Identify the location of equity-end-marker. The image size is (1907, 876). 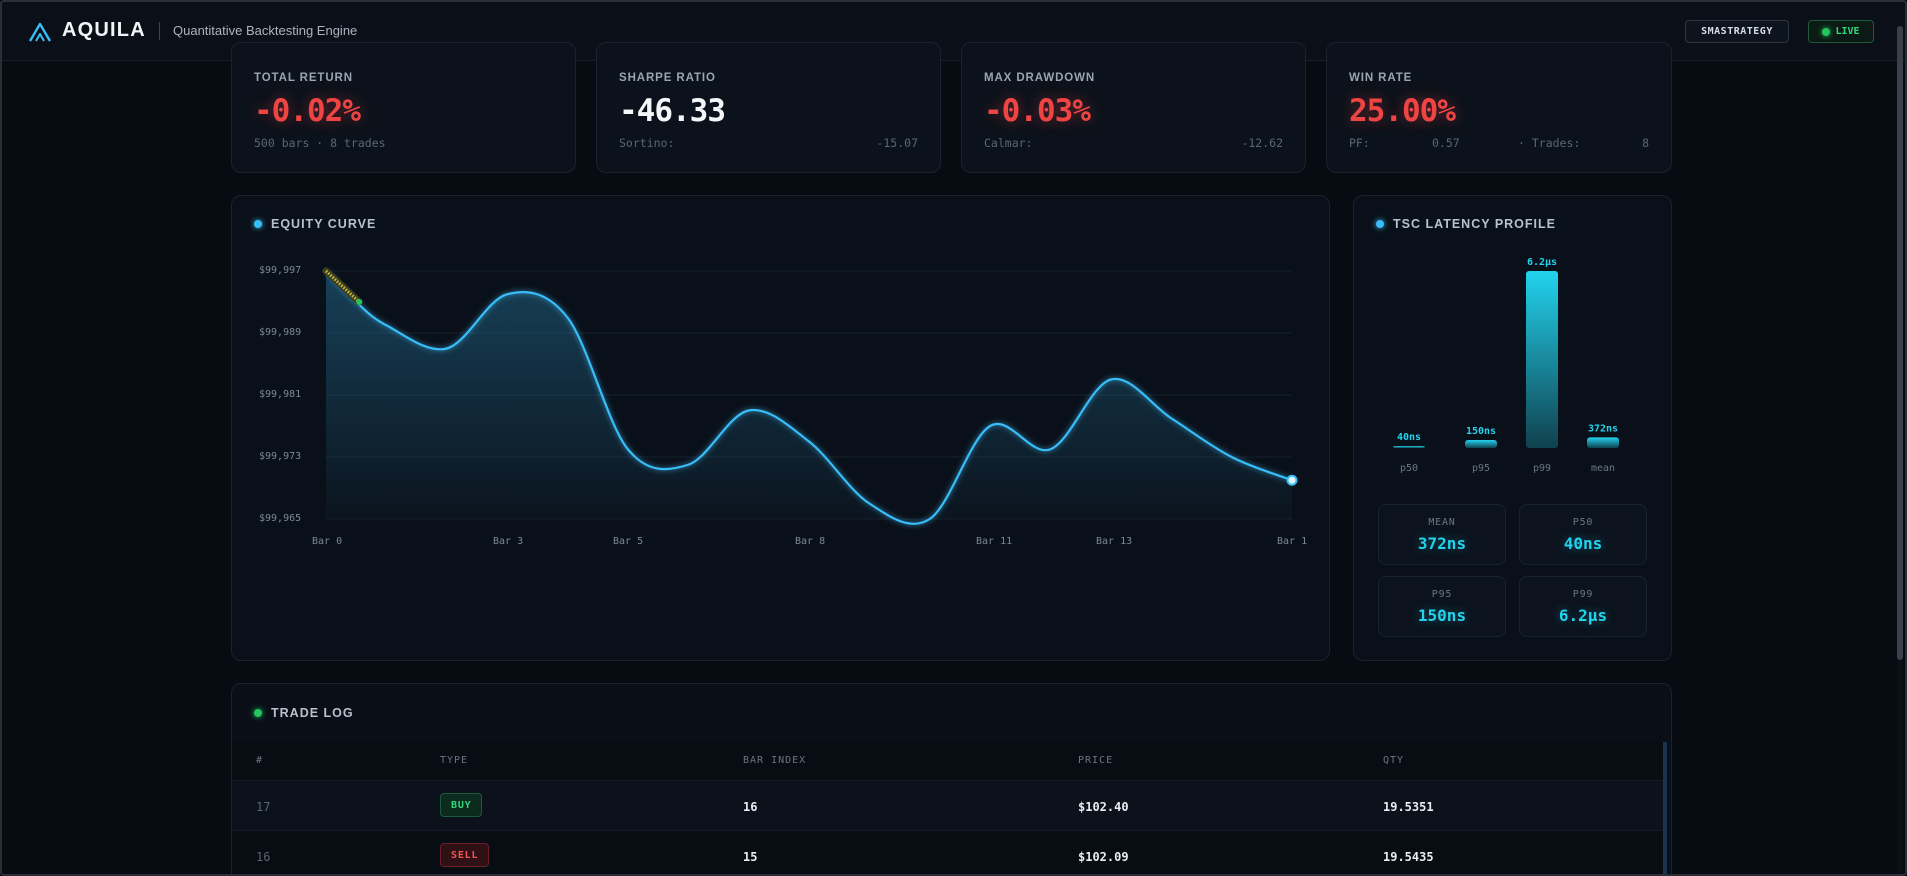
(1292, 480).